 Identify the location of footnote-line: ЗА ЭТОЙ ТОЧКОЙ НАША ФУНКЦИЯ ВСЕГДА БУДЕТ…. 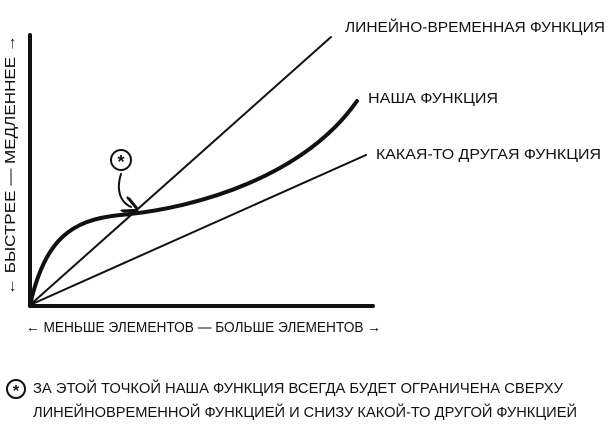
(298, 388).